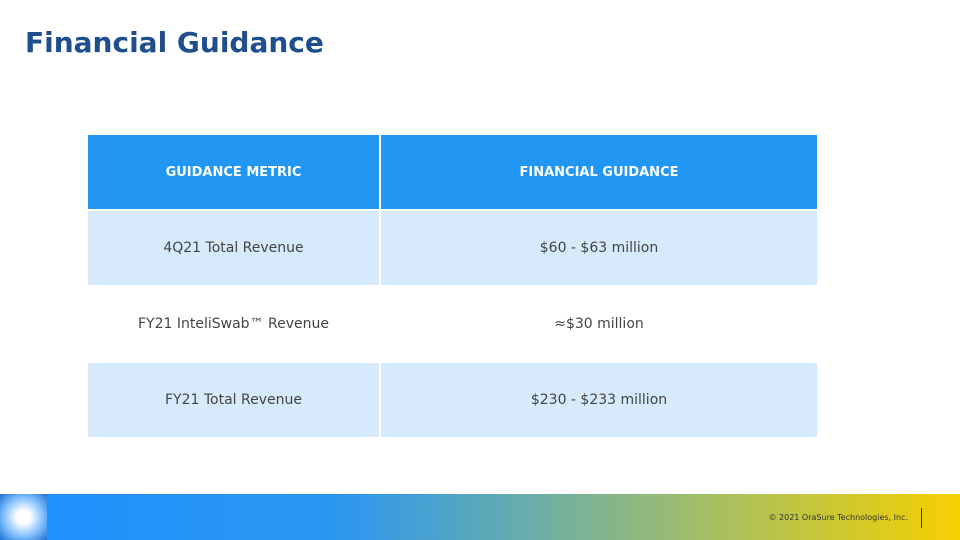 The height and width of the screenshot is (540, 960). Describe the element at coordinates (599, 248) in the screenshot. I see `table-cell: $60 - $63 million` at that location.